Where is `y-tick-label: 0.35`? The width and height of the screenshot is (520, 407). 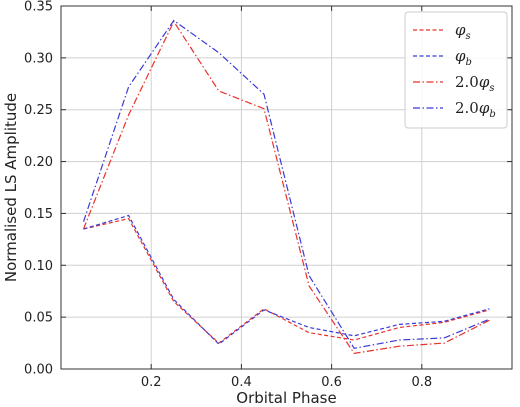
y-tick-label: 0.35 is located at coordinates (38, 7).